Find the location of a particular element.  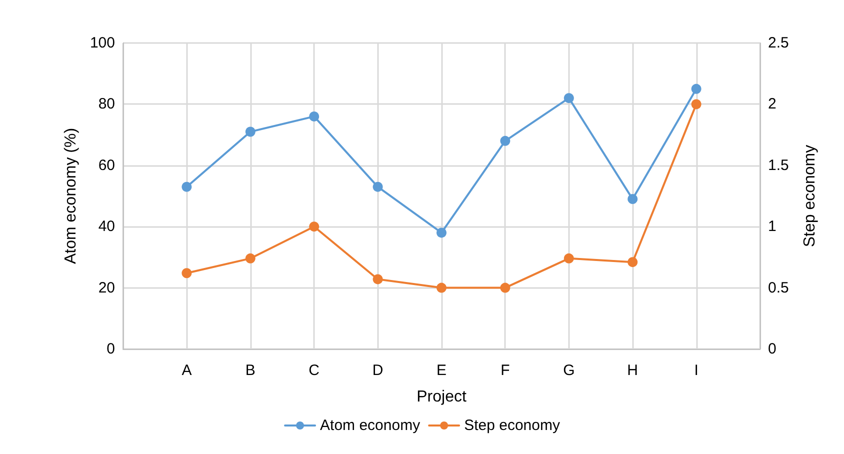

x-tick-label: A is located at coordinates (187, 370).